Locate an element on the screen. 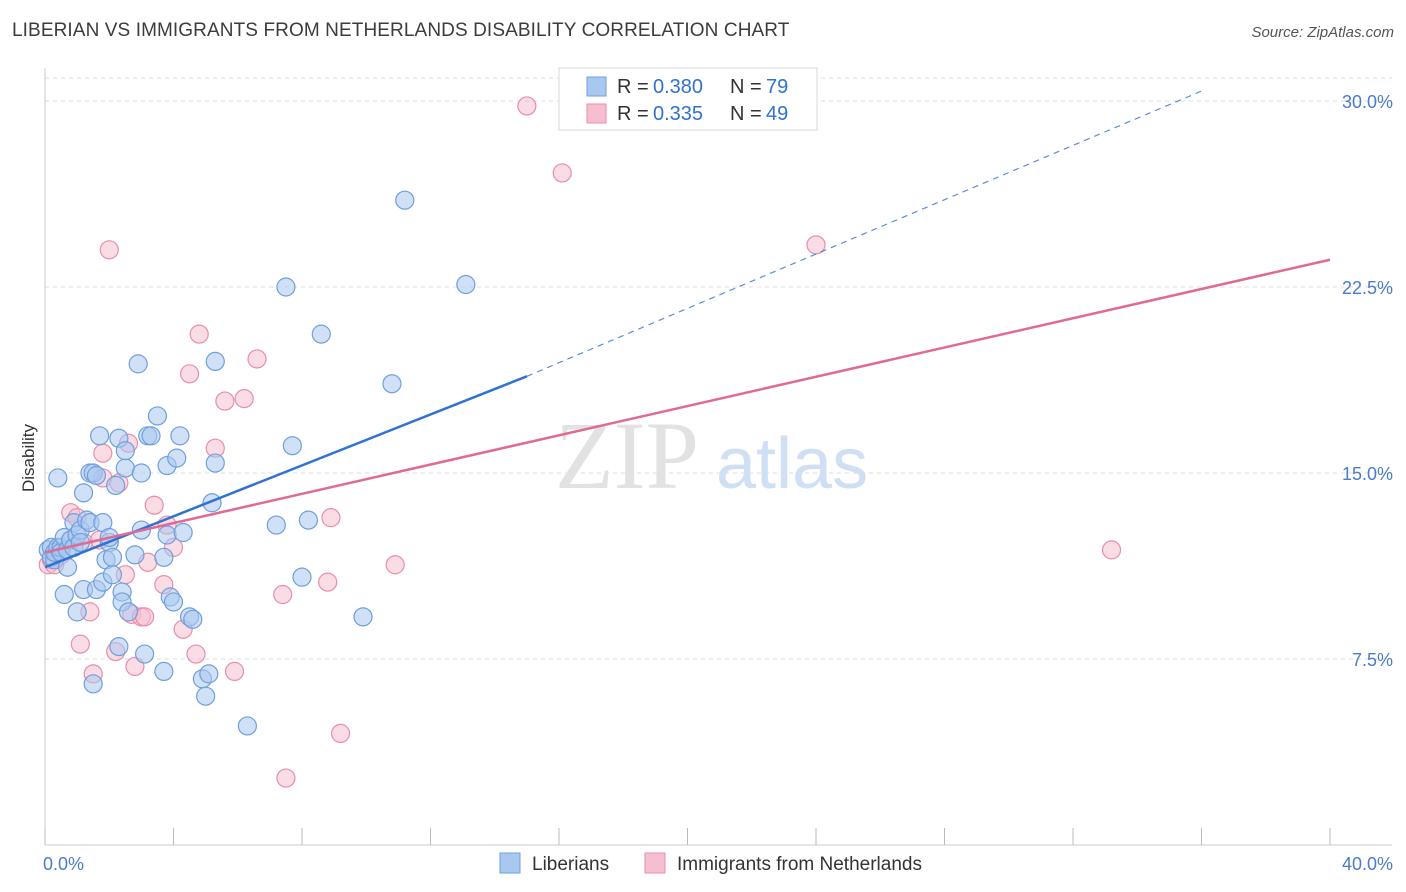 The width and height of the screenshot is (1406, 892). x-tick-label: 0.0% is located at coordinates (63, 864).